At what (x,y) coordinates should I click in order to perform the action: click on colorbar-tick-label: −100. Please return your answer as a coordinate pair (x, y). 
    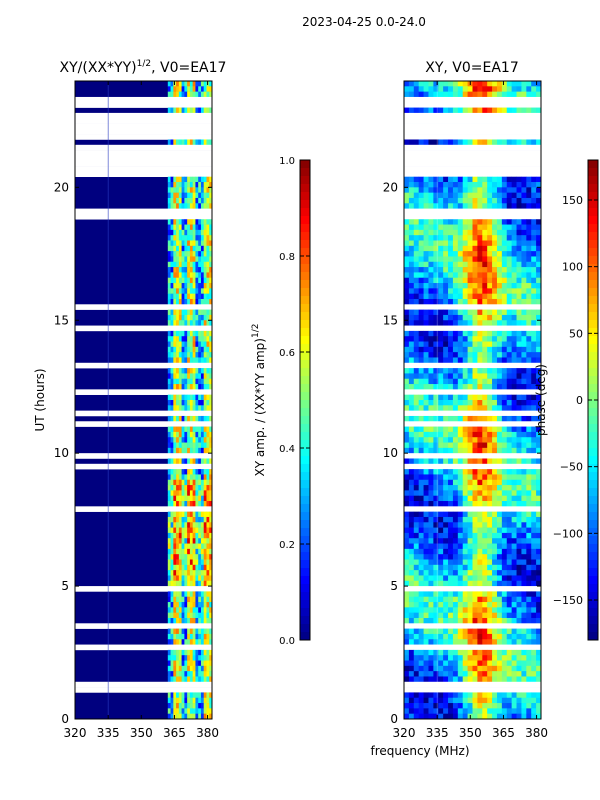
    Looking at the image, I should click on (568, 533).